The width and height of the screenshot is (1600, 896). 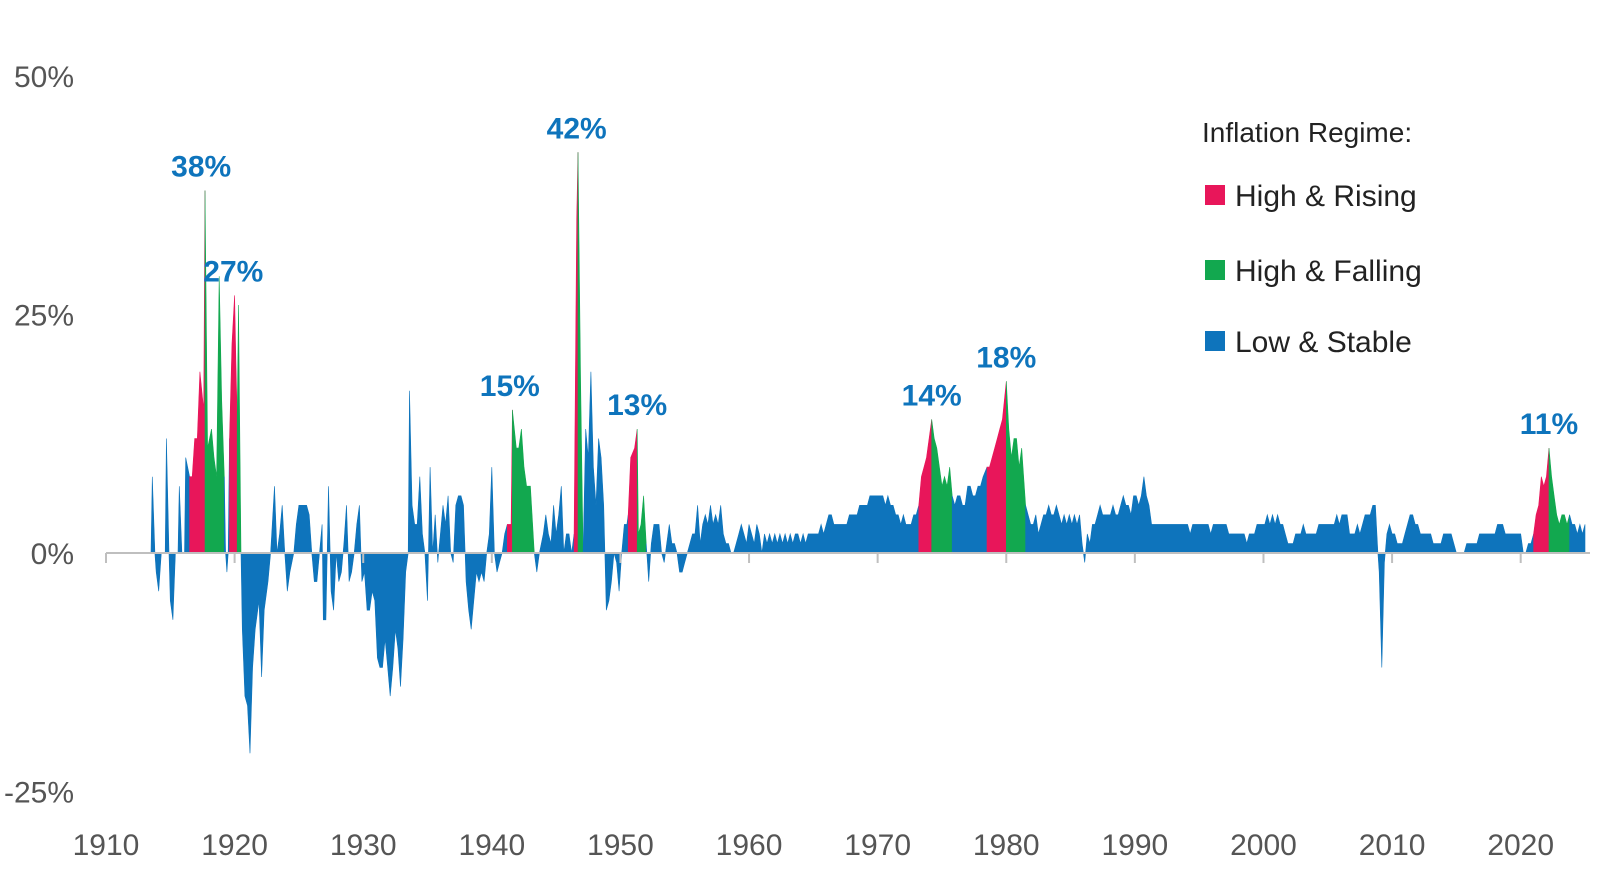 What do you see at coordinates (932, 395) in the screenshot?
I see `peak-label: 14%` at bounding box center [932, 395].